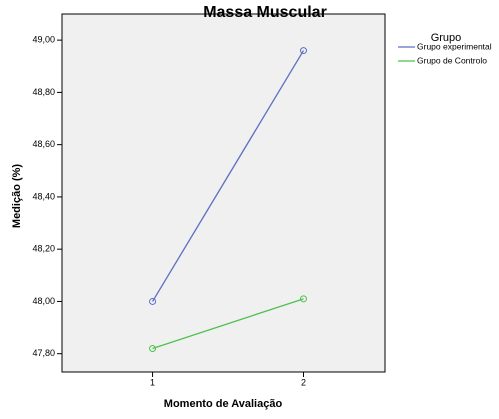 Image resolution: width=499 pixels, height=419 pixels. I want to click on y-tick-label: 48,40, so click(43, 196).